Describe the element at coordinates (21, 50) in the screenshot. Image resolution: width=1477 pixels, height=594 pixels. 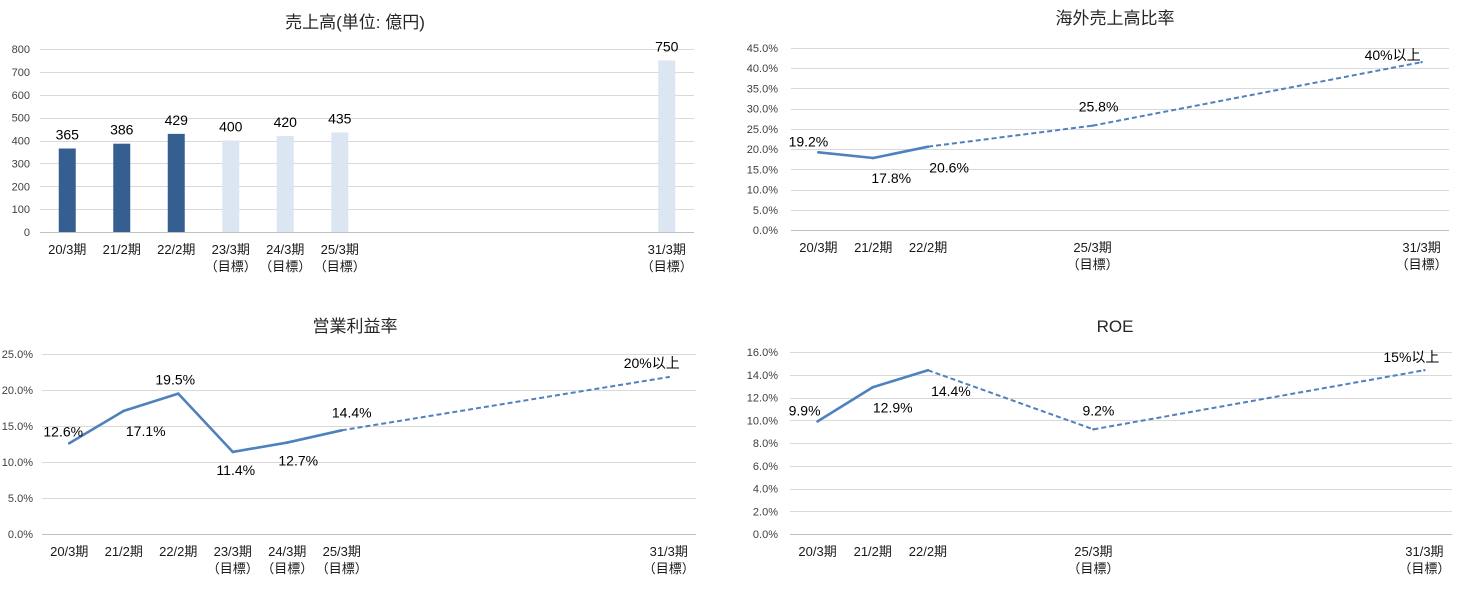
I see `y-tick-label: 800` at that location.